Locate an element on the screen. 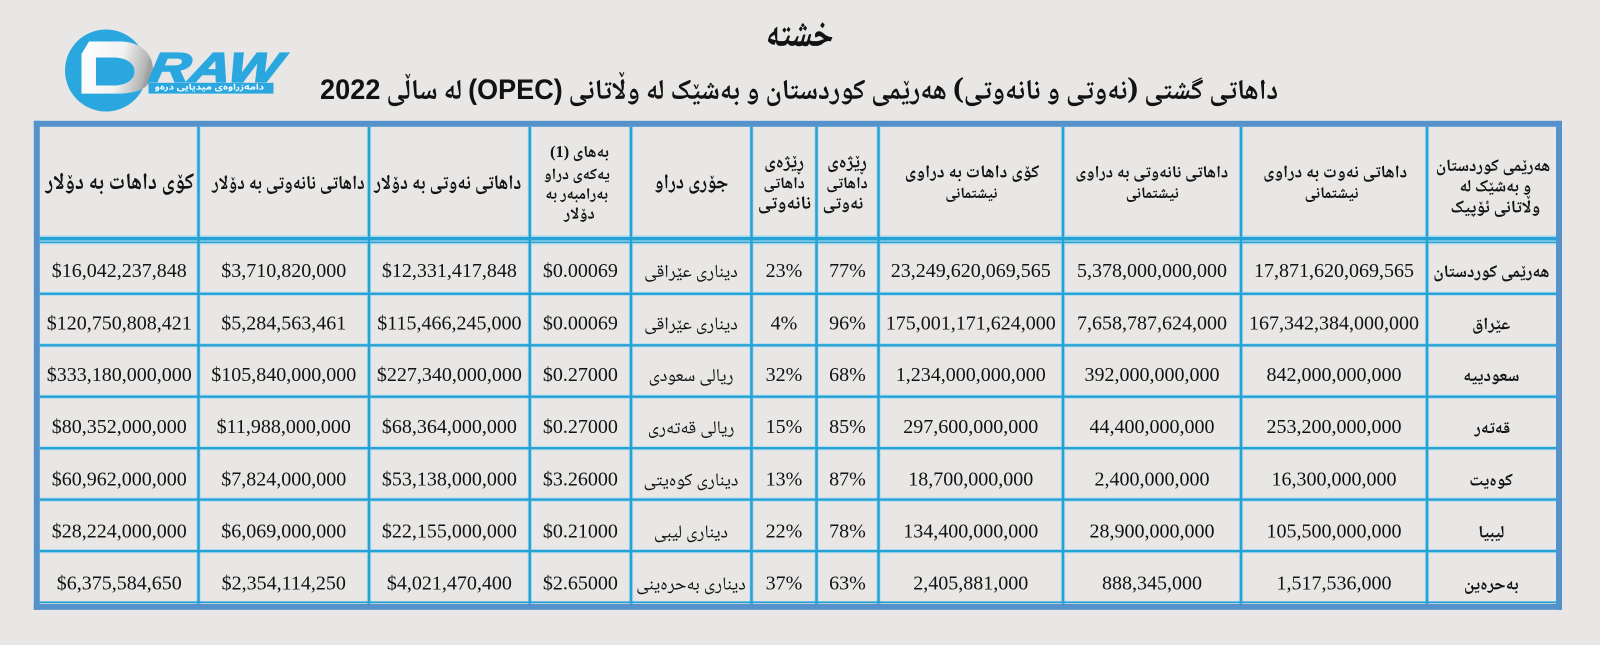 This screenshot has width=1600, height=645. svg-text: 4% is located at coordinates (784, 323).